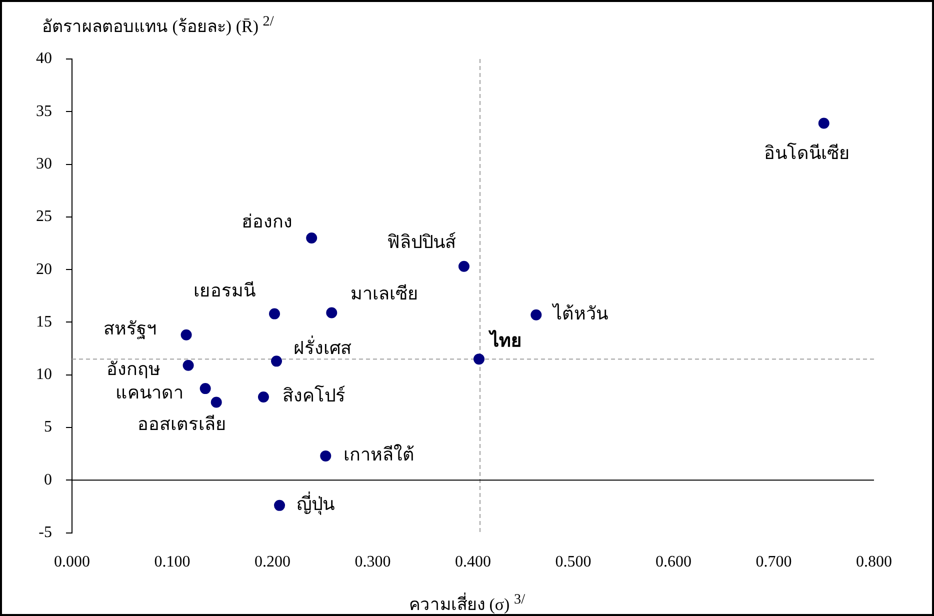 This screenshot has width=934, height=616. Describe the element at coordinates (323, 346) in the screenshot. I see `annotation: ฝรั่งเศส` at that location.